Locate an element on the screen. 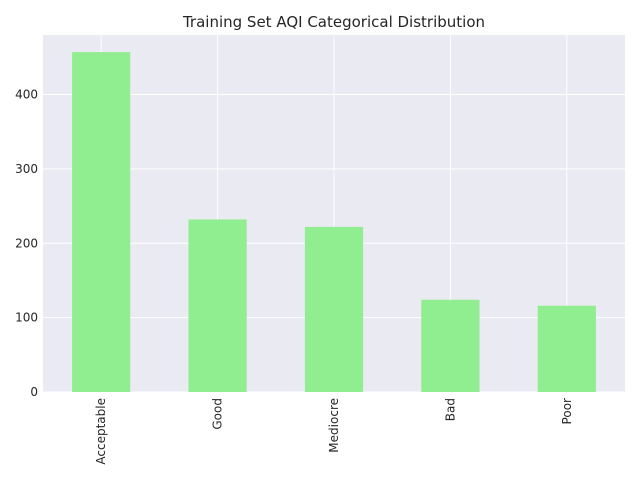 Image resolution: width=640 pixels, height=480 pixels. y-tick-label: 400 is located at coordinates (26, 95).